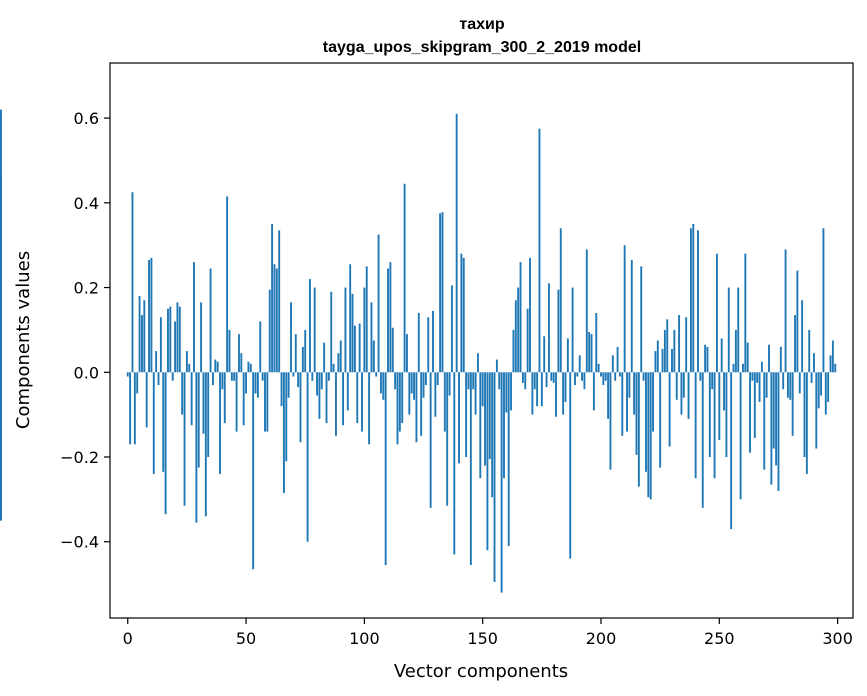  I want to click on y-tick-label: 0.0, so click(86, 372).